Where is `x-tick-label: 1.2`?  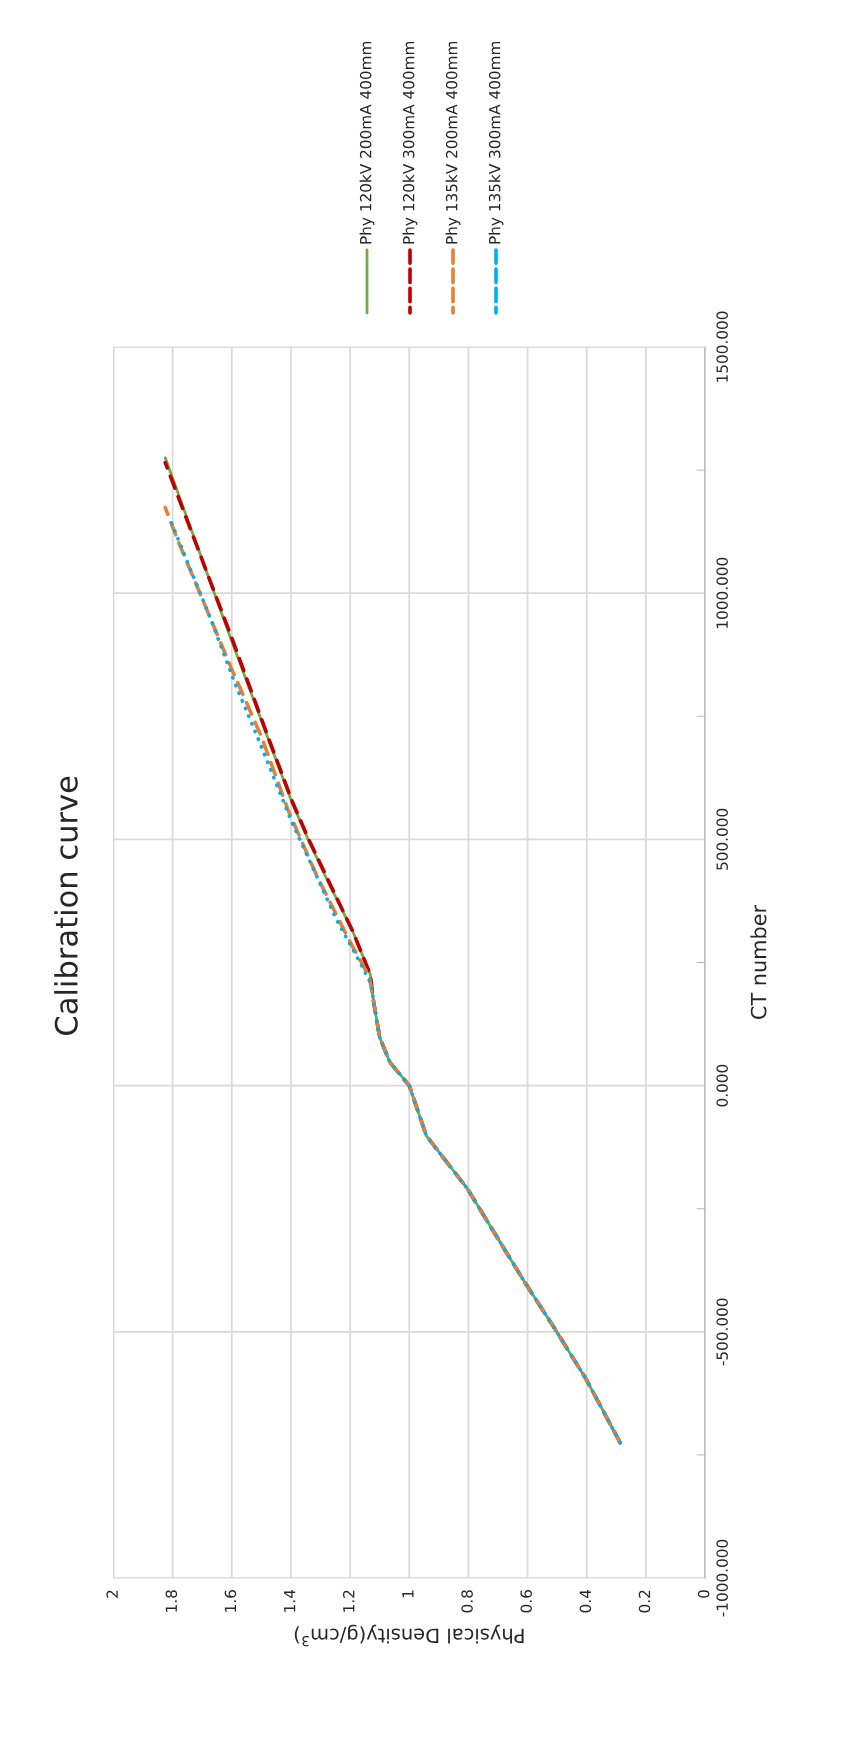
x-tick-label: 1.2 is located at coordinates (348, 1601).